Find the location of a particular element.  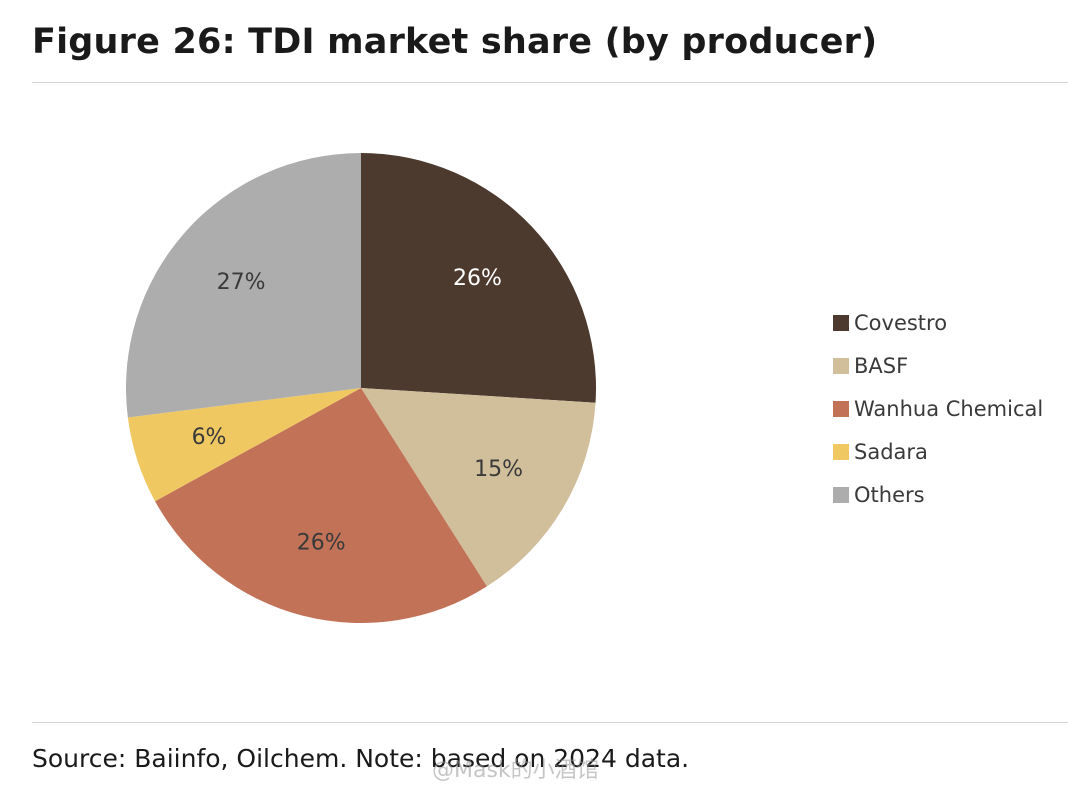

data-label-others: 27% is located at coordinates (241, 282).